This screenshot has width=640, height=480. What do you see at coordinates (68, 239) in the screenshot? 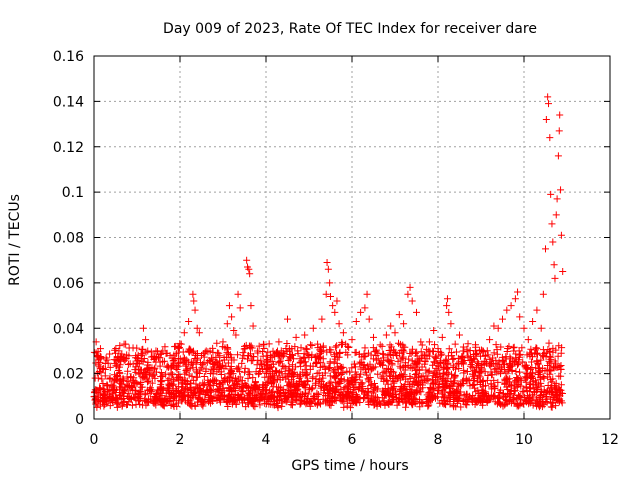
I see `y-tick-label: 0.08` at bounding box center [68, 239].